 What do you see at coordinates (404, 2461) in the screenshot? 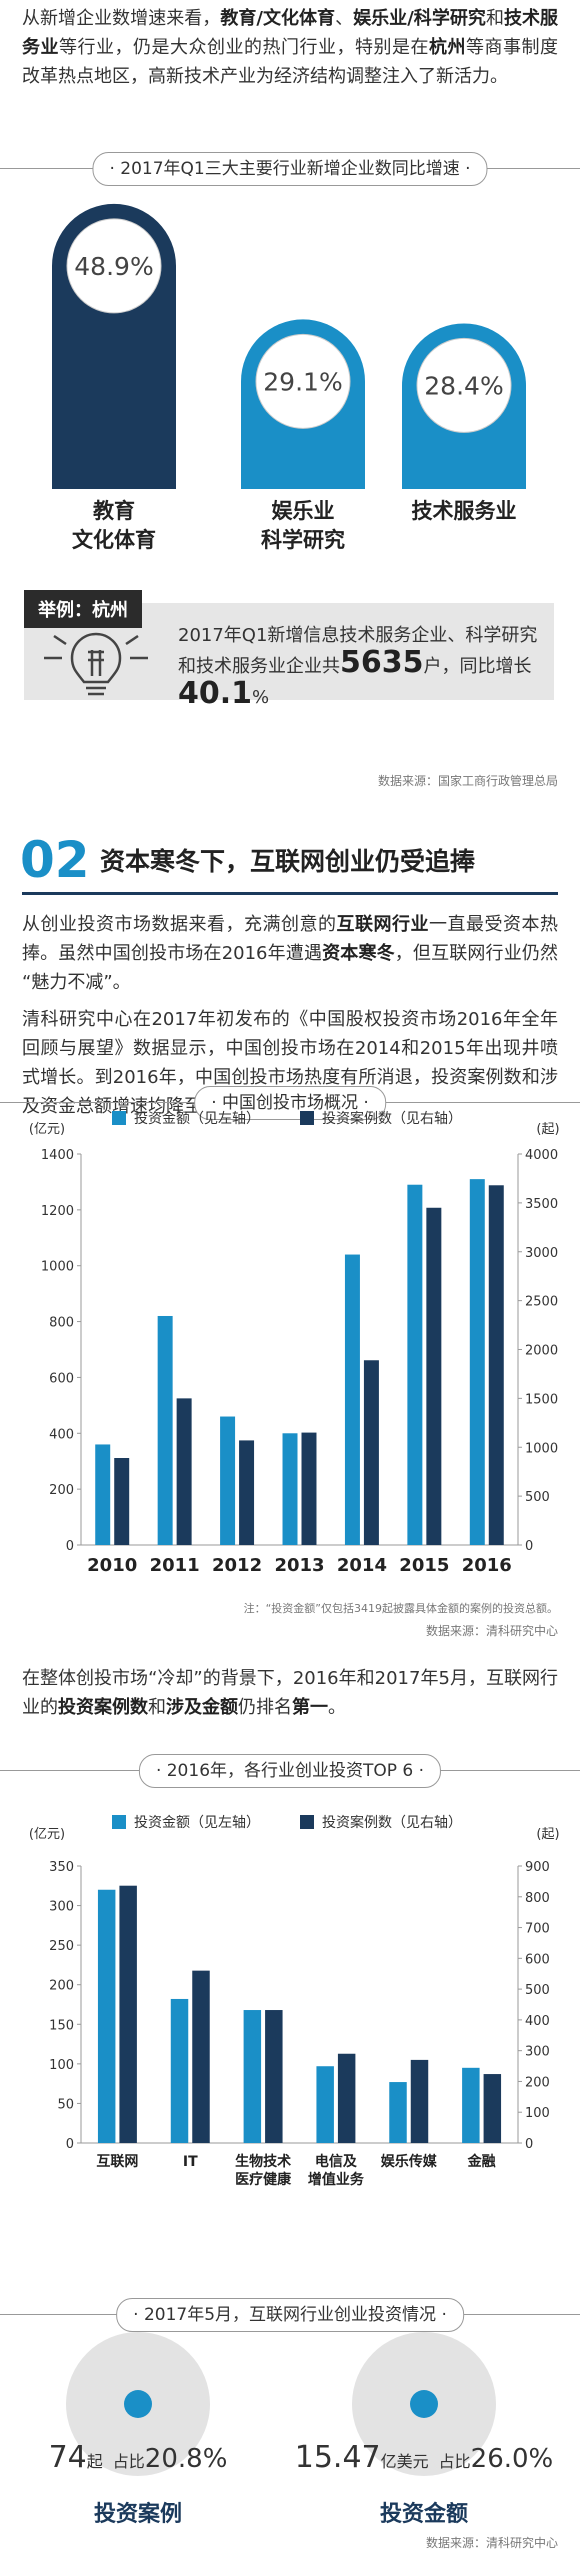
I see `stat-unit: 亿美元` at bounding box center [404, 2461].